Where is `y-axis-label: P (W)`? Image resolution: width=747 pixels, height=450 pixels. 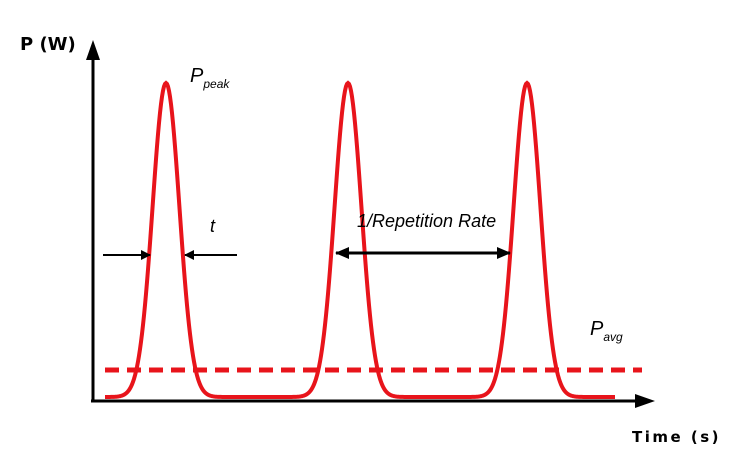 y-axis-label: P (W) is located at coordinates (48, 44).